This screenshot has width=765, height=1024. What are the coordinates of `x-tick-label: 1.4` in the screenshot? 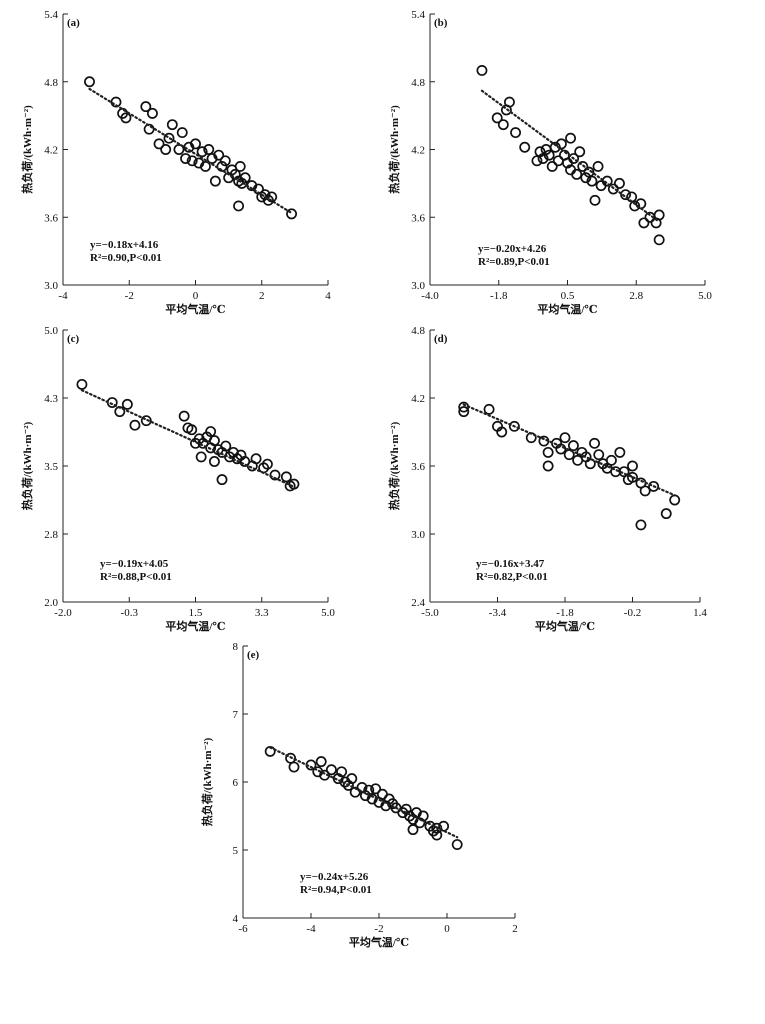 It's located at (700, 613).